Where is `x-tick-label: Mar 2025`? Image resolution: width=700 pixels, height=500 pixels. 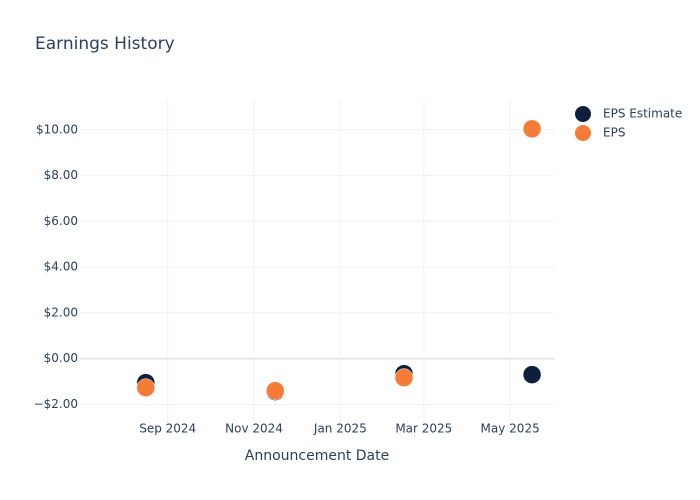
x-tick-label: Mar 2025 is located at coordinates (423, 429).